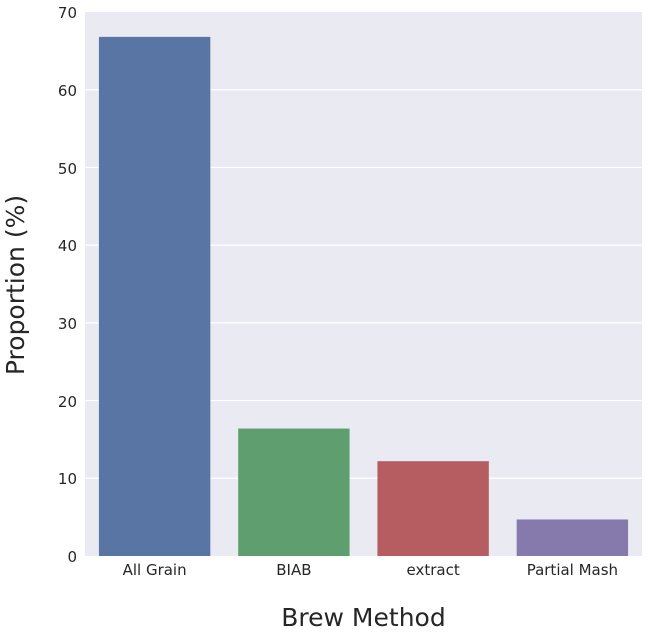  I want to click on y-tick-label: 50, so click(67, 169).